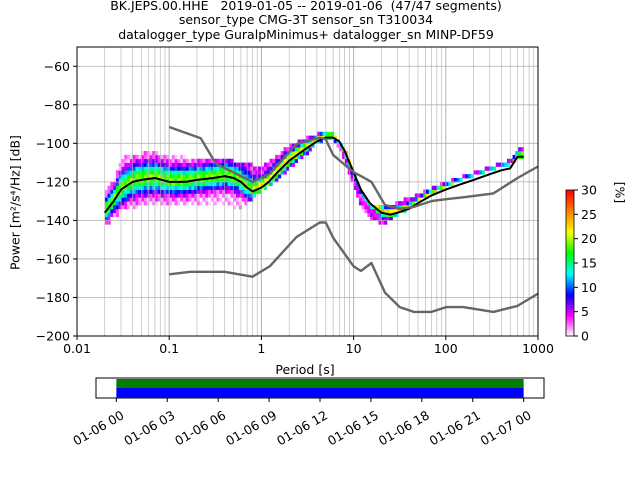  Describe the element at coordinates (149, 427) in the screenshot. I see `time-tick-label: 01-06 03` at that location.